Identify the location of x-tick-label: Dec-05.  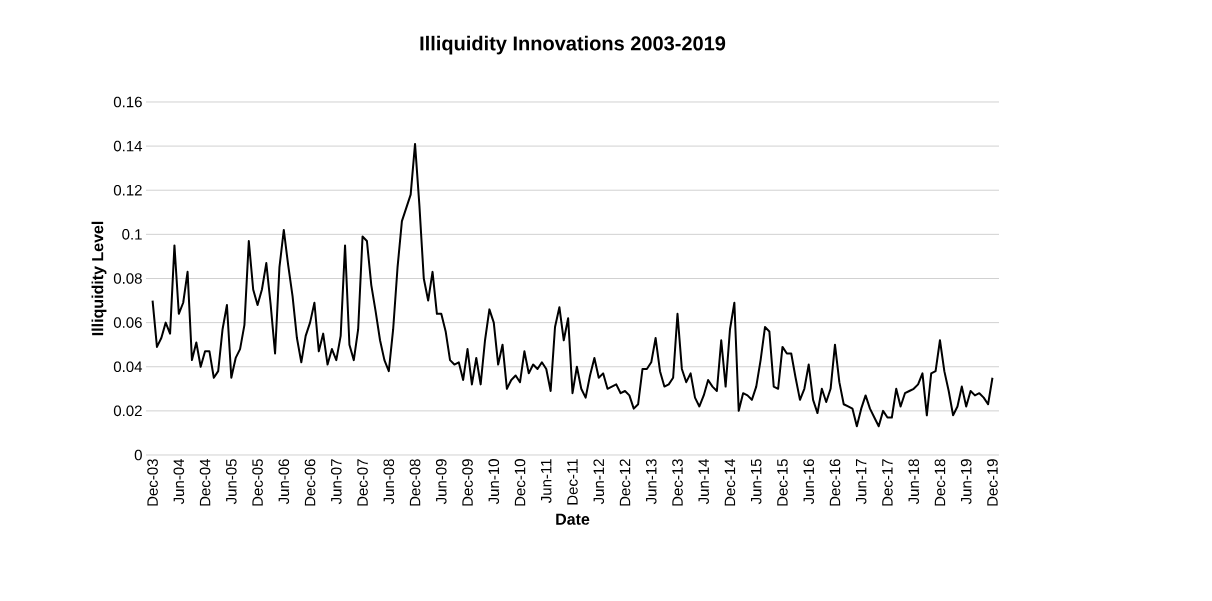
(257, 482).